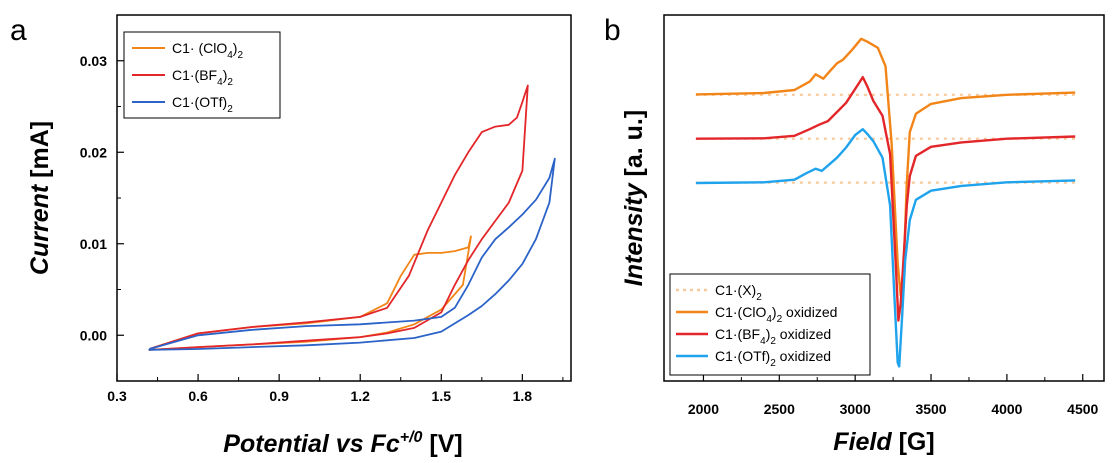 The width and height of the screenshot is (1118, 463). I want to click on panel-b-xtick-label: 2000, so click(703, 409).